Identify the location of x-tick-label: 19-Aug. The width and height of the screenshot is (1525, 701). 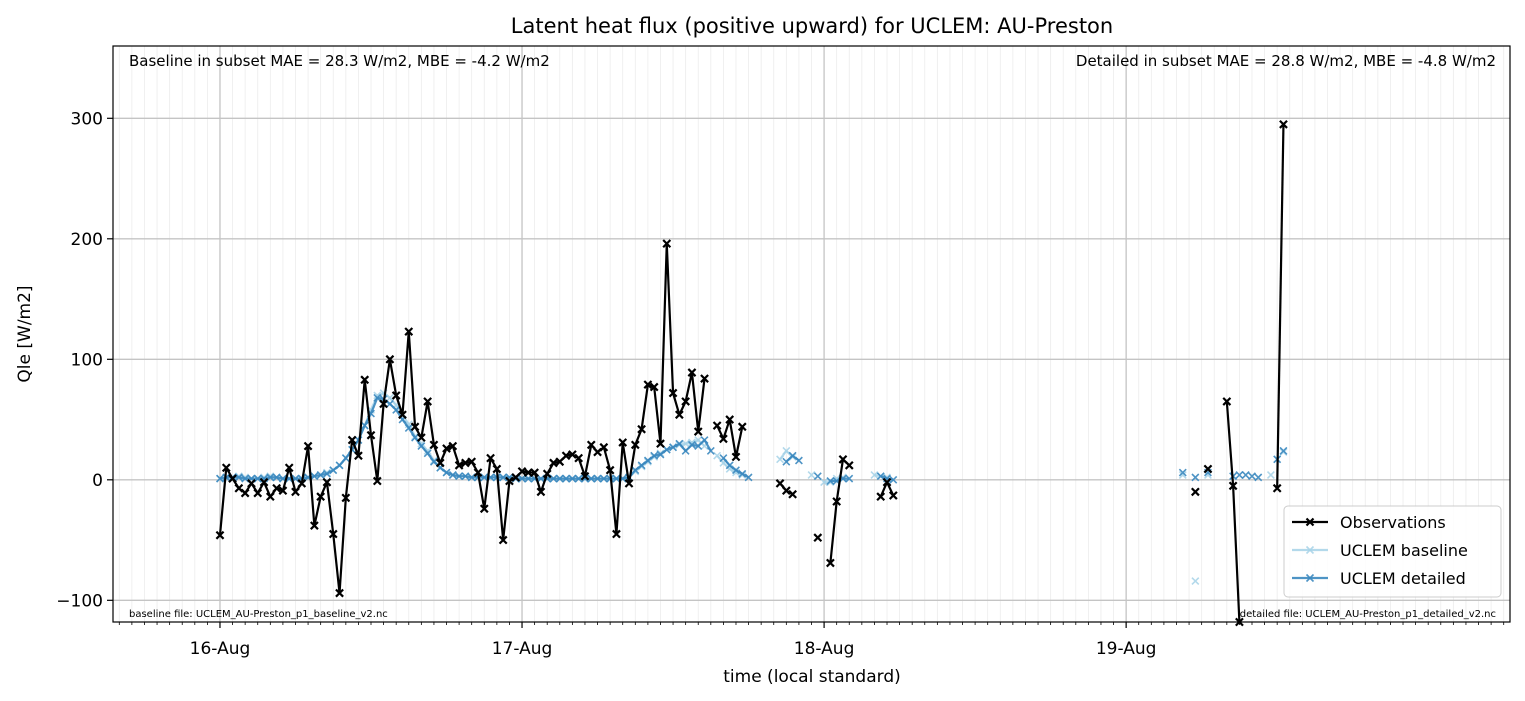
(1126, 649).